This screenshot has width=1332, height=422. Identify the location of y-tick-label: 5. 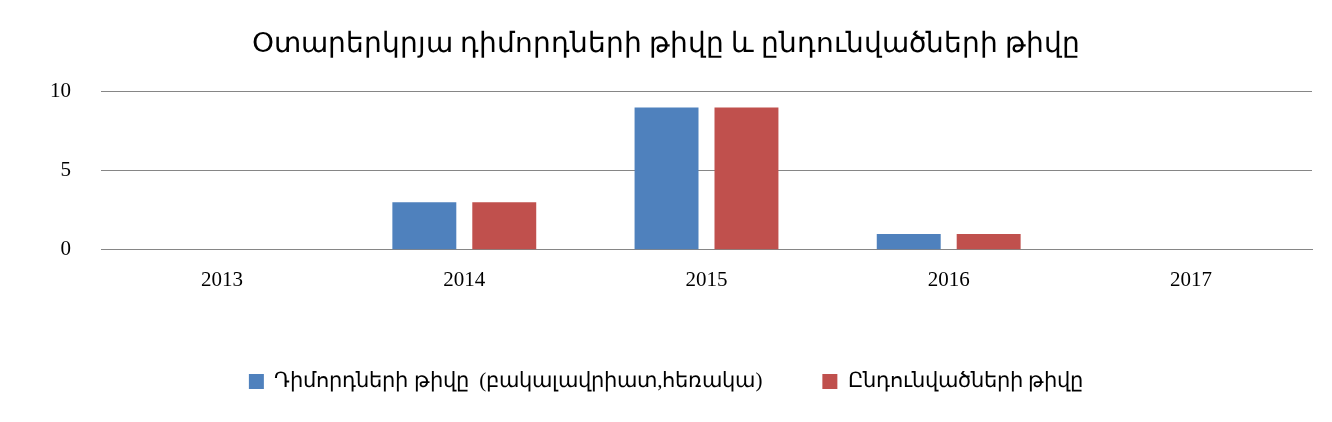
(65, 169).